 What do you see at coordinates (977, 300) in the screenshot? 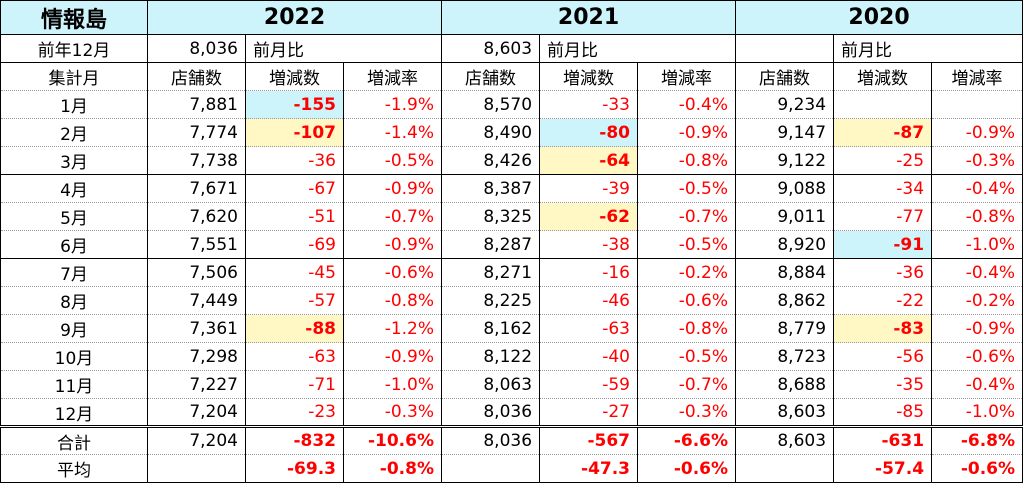
I see `rate-2020: -0.2%` at bounding box center [977, 300].